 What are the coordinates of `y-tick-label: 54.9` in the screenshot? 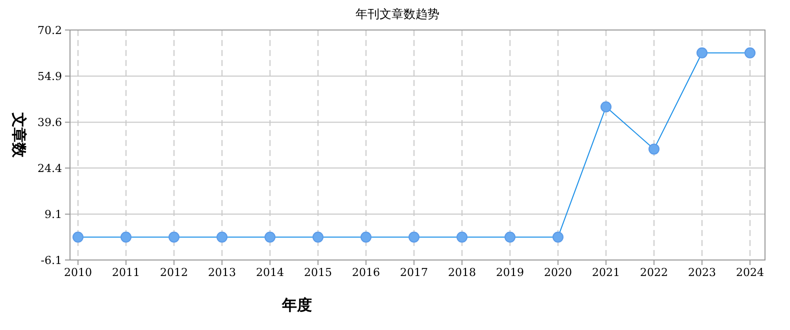 It's located at (50, 76).